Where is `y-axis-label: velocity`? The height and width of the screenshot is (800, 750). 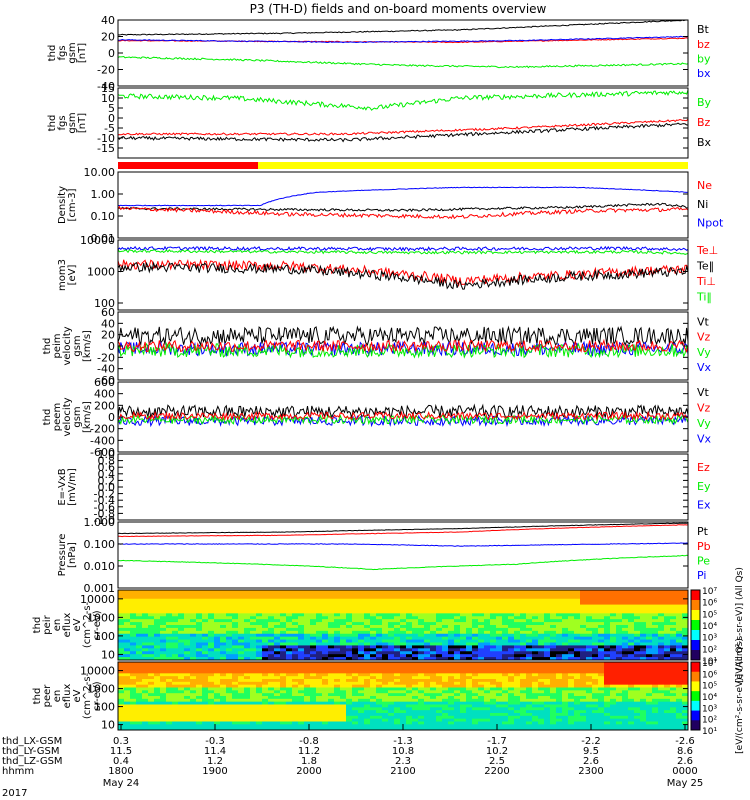
y-axis-label: velocity is located at coordinates (67, 345).